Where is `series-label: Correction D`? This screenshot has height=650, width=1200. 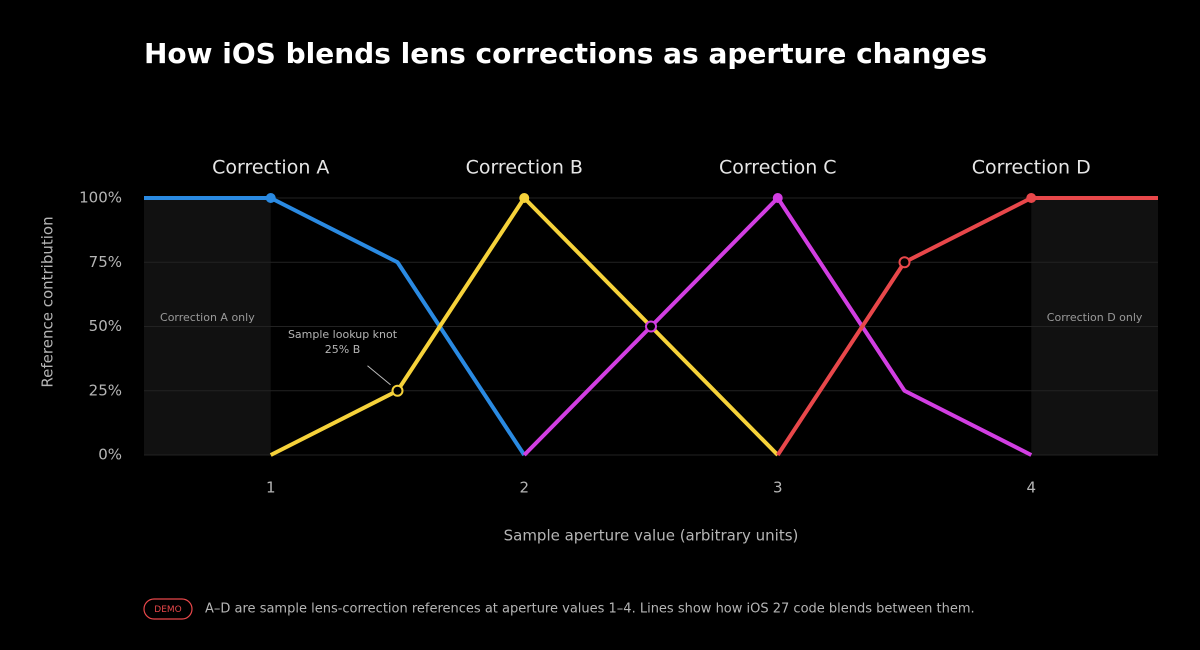
series-label: Correction D is located at coordinates (1031, 168).